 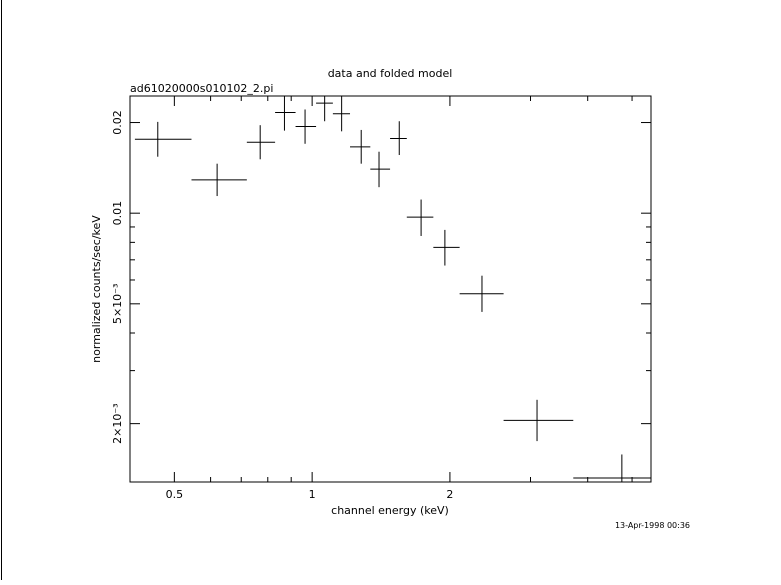 I want to click on x-axis-label: channel energy (keV), so click(x=390, y=510).